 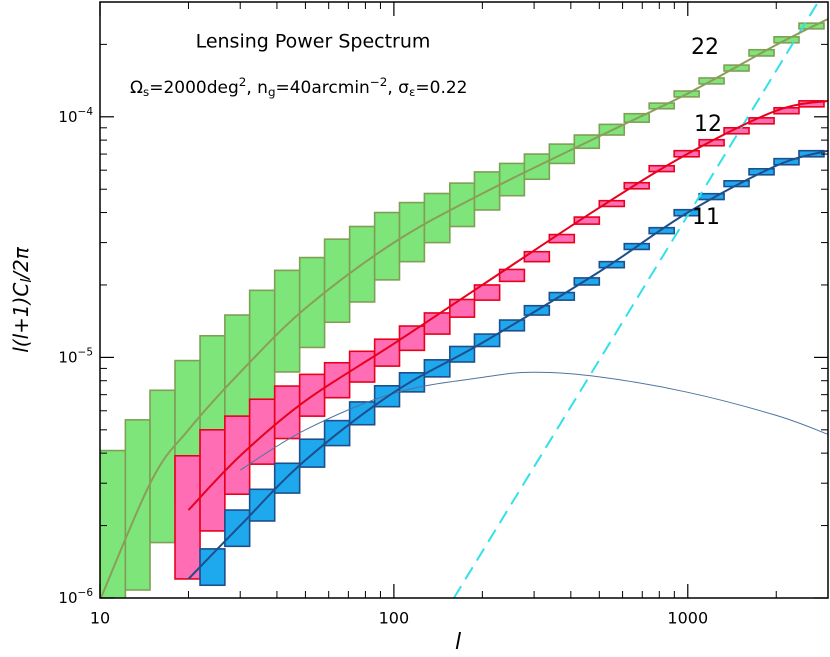 I want to click on series-label: 12, so click(x=708, y=124).